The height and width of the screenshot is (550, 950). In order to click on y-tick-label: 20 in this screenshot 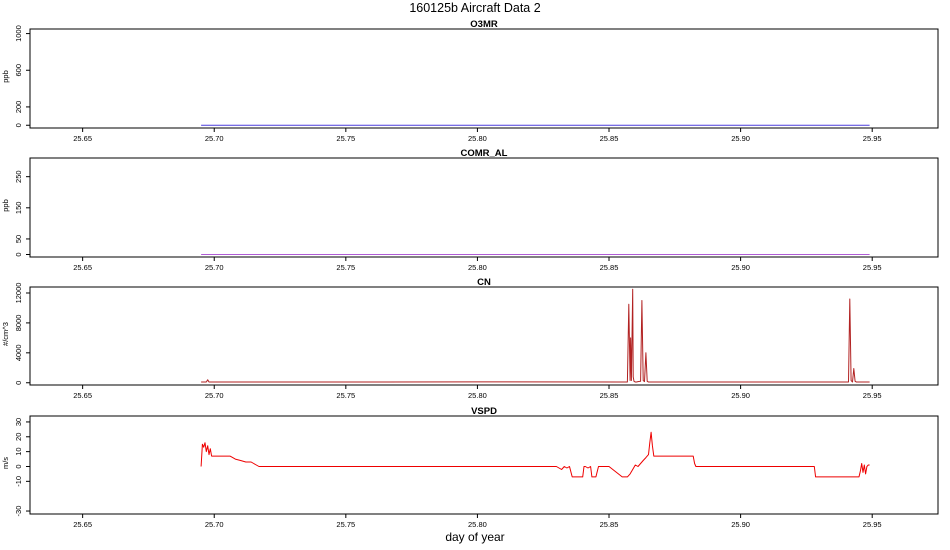, I will do `click(18, 437)`.